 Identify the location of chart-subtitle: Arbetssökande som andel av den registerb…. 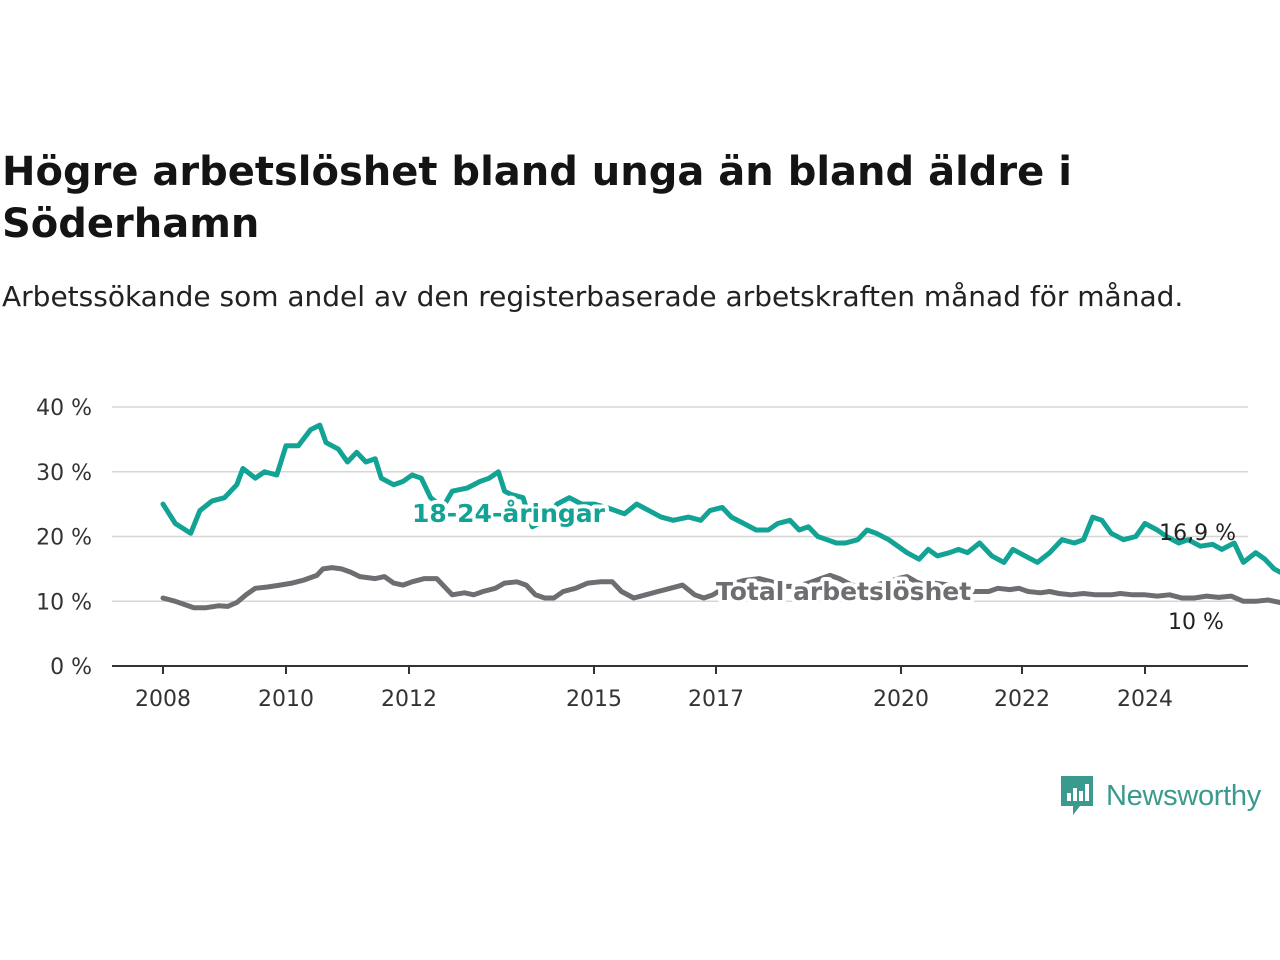
(593, 296).